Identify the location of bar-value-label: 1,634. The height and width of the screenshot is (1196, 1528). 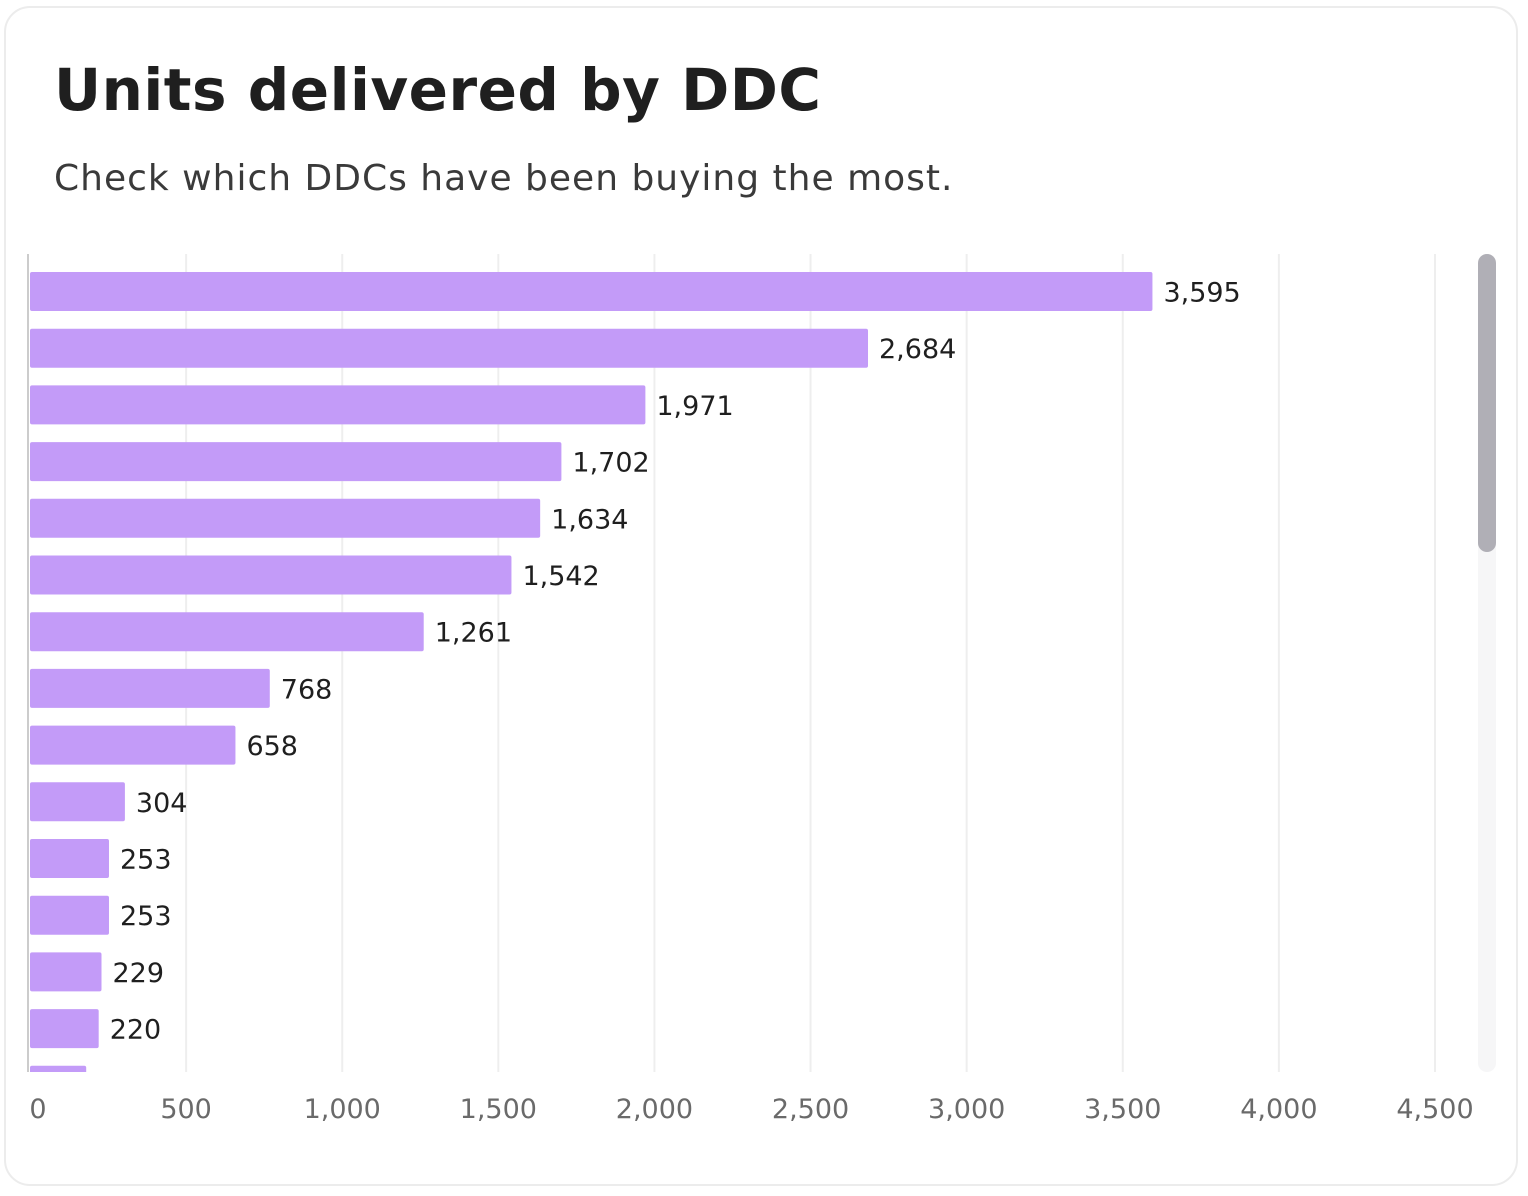
(589, 519).